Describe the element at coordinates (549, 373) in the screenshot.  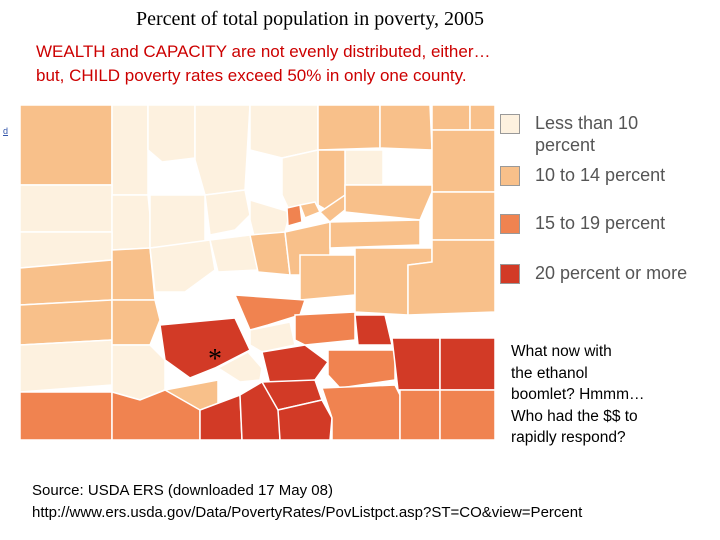
I see `note-line-2: the ethanol` at that location.